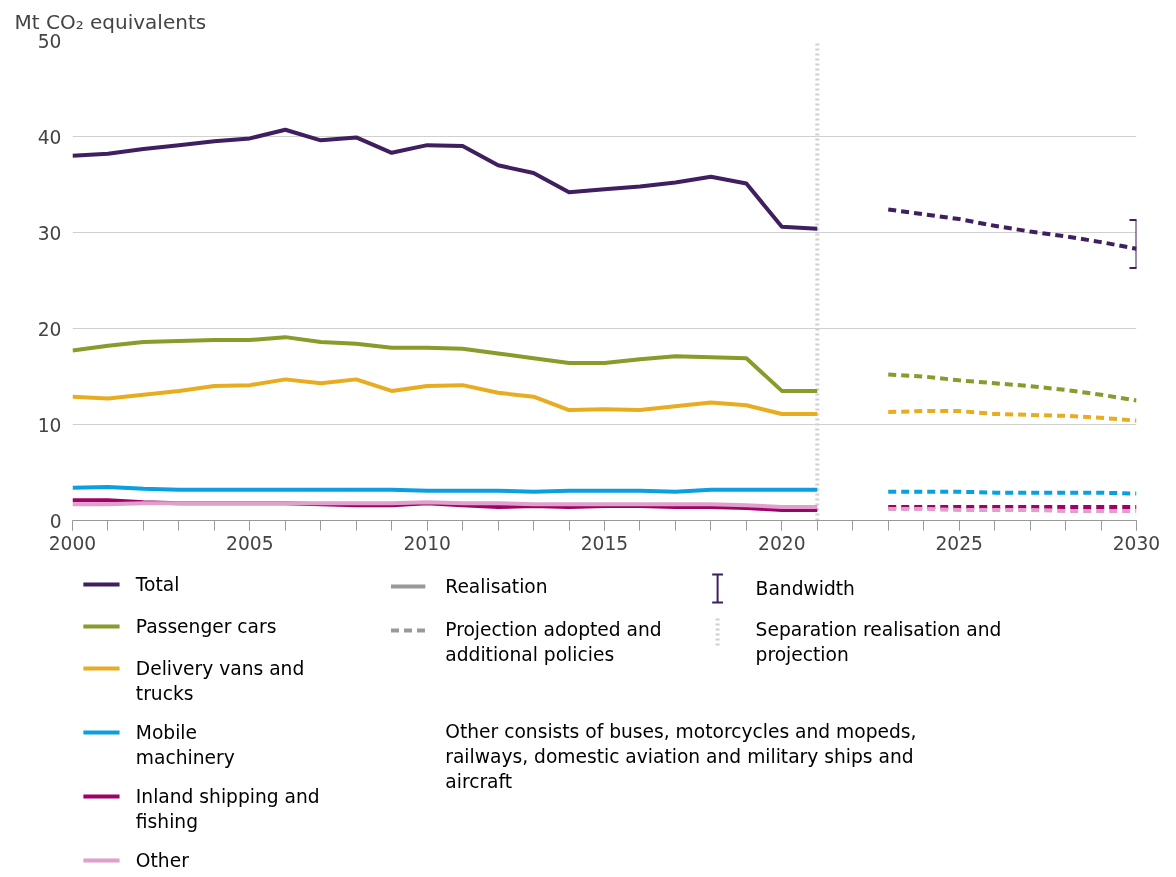 This screenshot has width=1176, height=877. I want to click on legend-label: Passenger cars, so click(206, 626).